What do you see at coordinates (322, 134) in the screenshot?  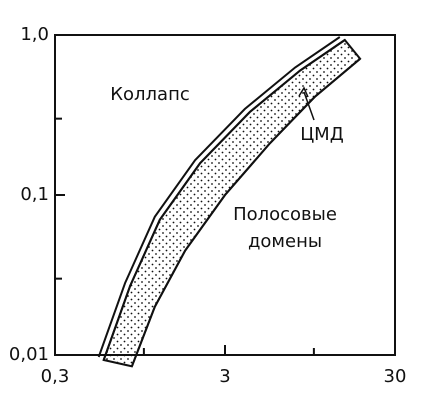 I see `annotation: ЦМД` at bounding box center [322, 134].